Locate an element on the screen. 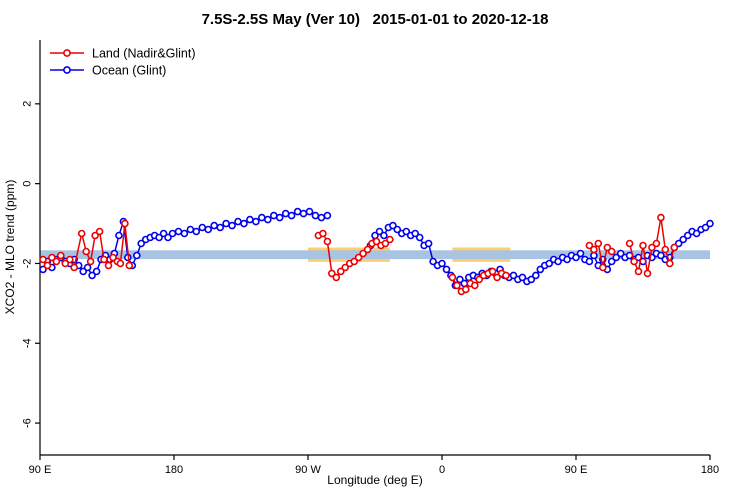  legend-ocean-label: Ocean (Glint) is located at coordinates (129, 71).